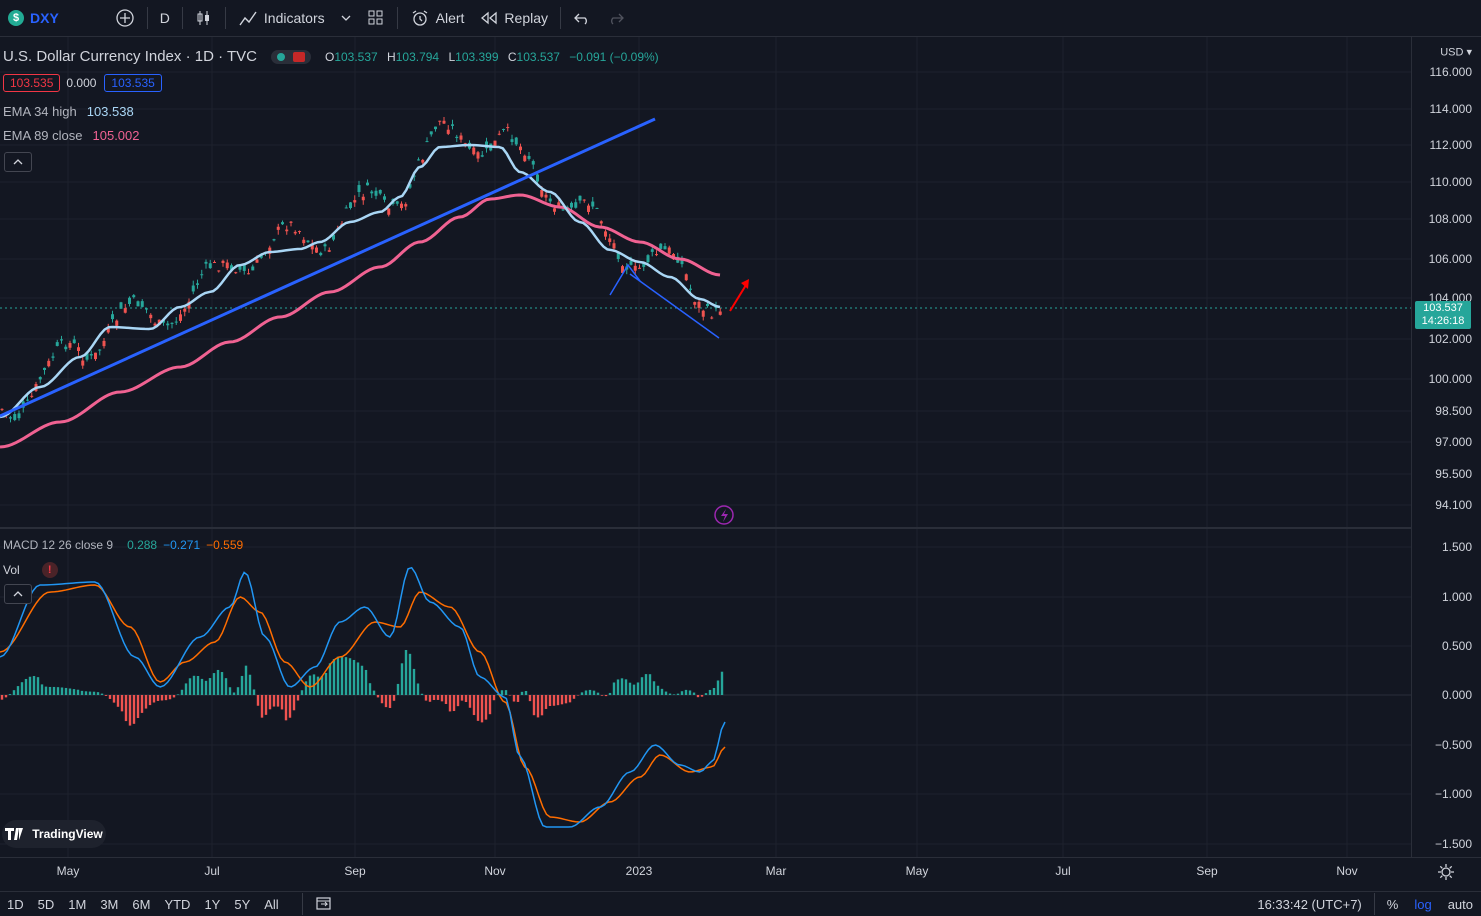 This screenshot has width=1481, height=916. What do you see at coordinates (18, 162) in the screenshot?
I see `collapse-legend-button` at bounding box center [18, 162].